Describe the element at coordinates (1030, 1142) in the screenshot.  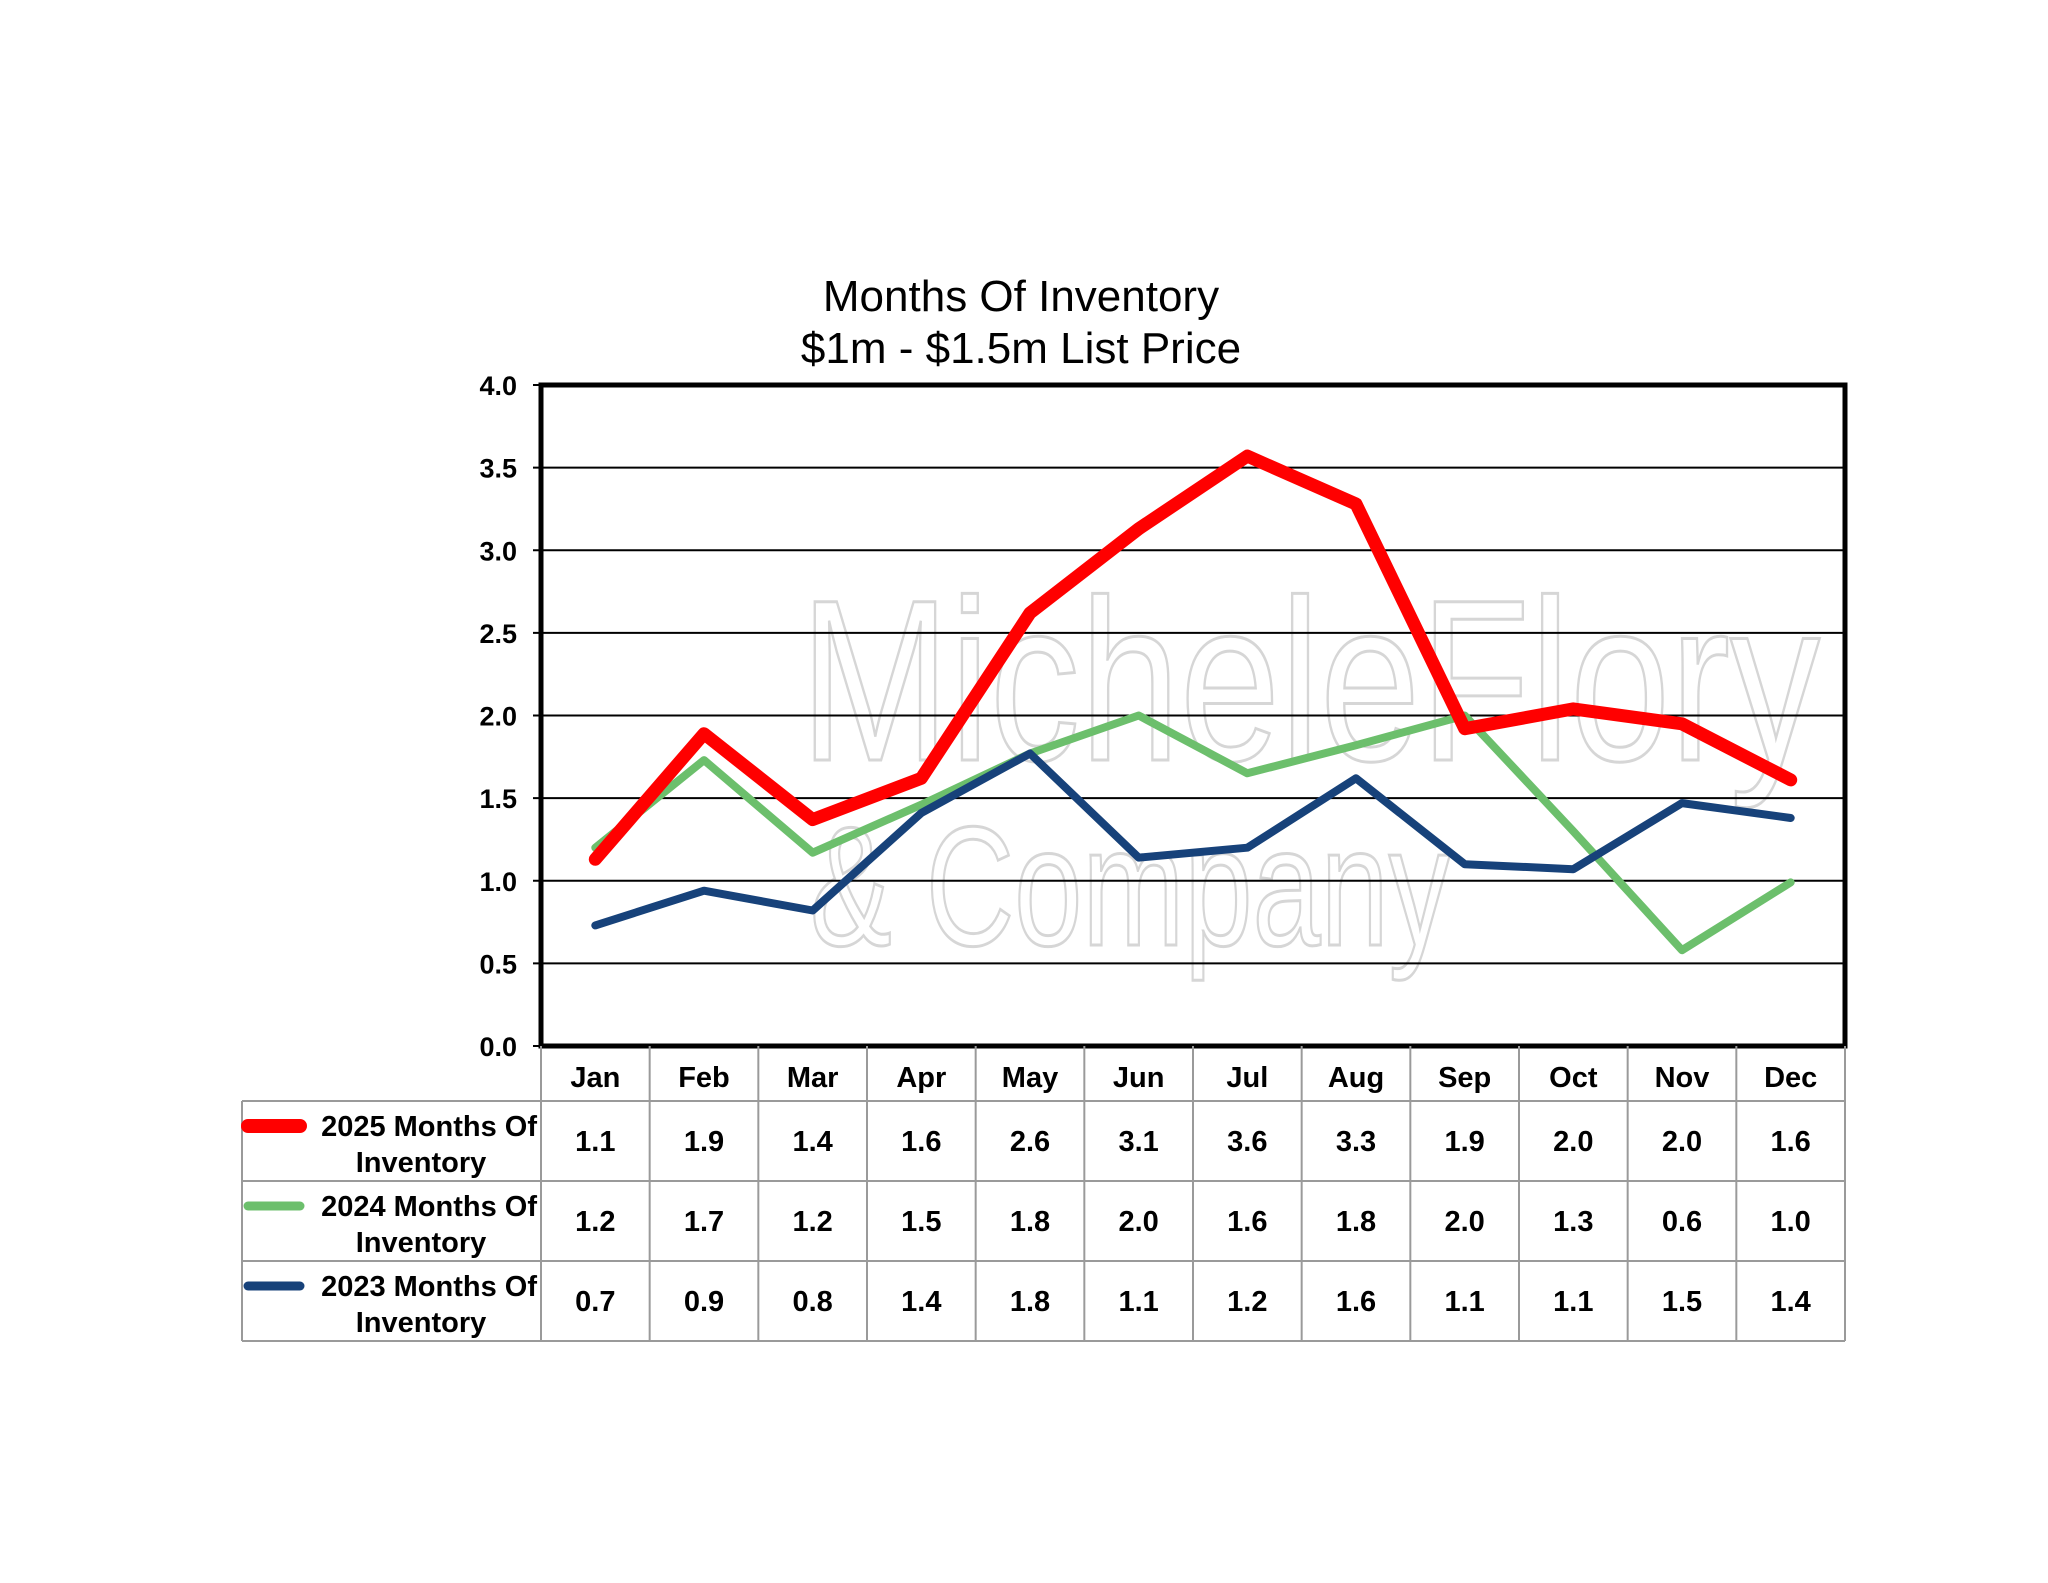
I see `data-cell: 2.6` at that location.